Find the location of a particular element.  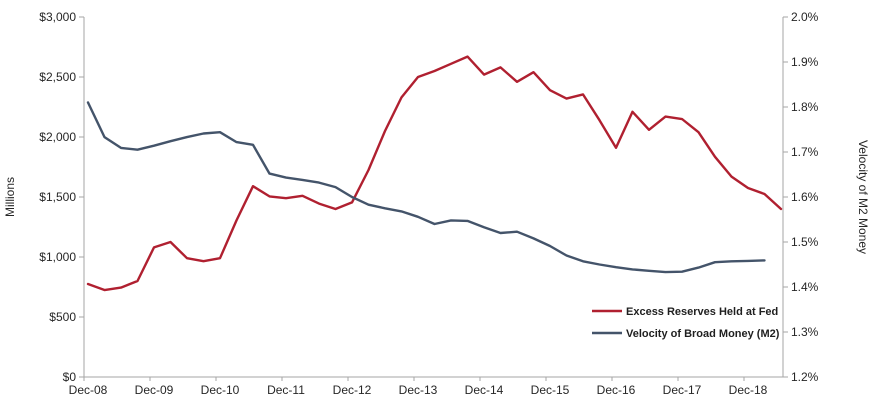

left-axis-tick-label: $2,000 is located at coordinates (57, 137).